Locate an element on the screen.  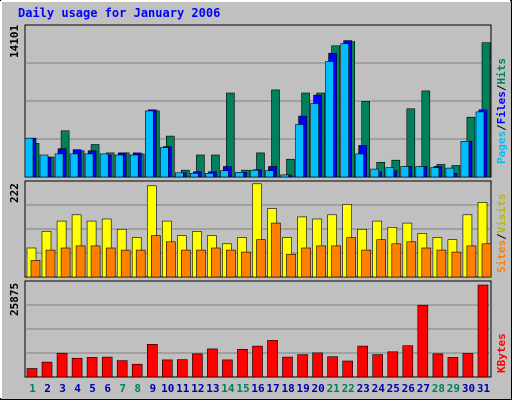
x-tick-label: 24 is located at coordinates (379, 388).